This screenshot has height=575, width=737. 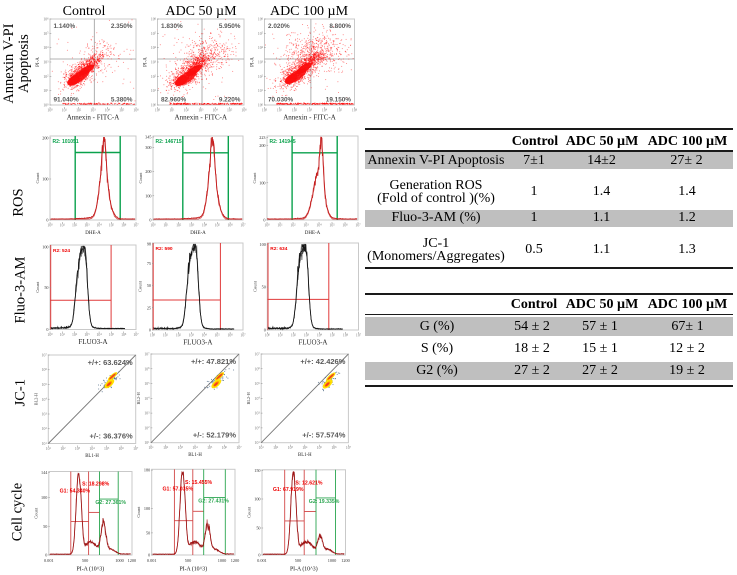 I want to click on svg-text: 5.380%, so click(x=122, y=100).